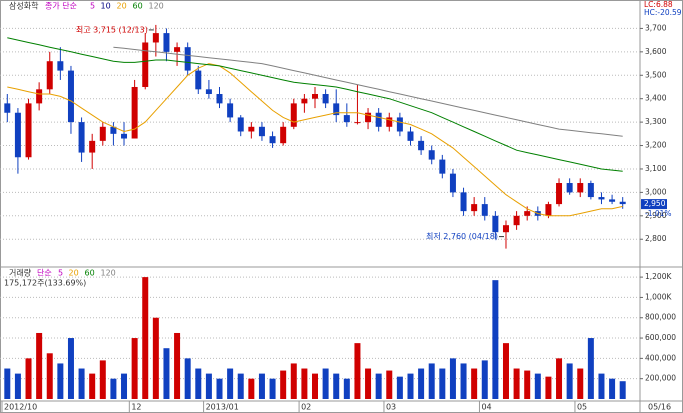 The height and width of the screenshot is (413, 683). What do you see at coordinates (112, 29) in the screenshot?
I see `annotation: 최고 3,715 (12/13)` at bounding box center [112, 29].